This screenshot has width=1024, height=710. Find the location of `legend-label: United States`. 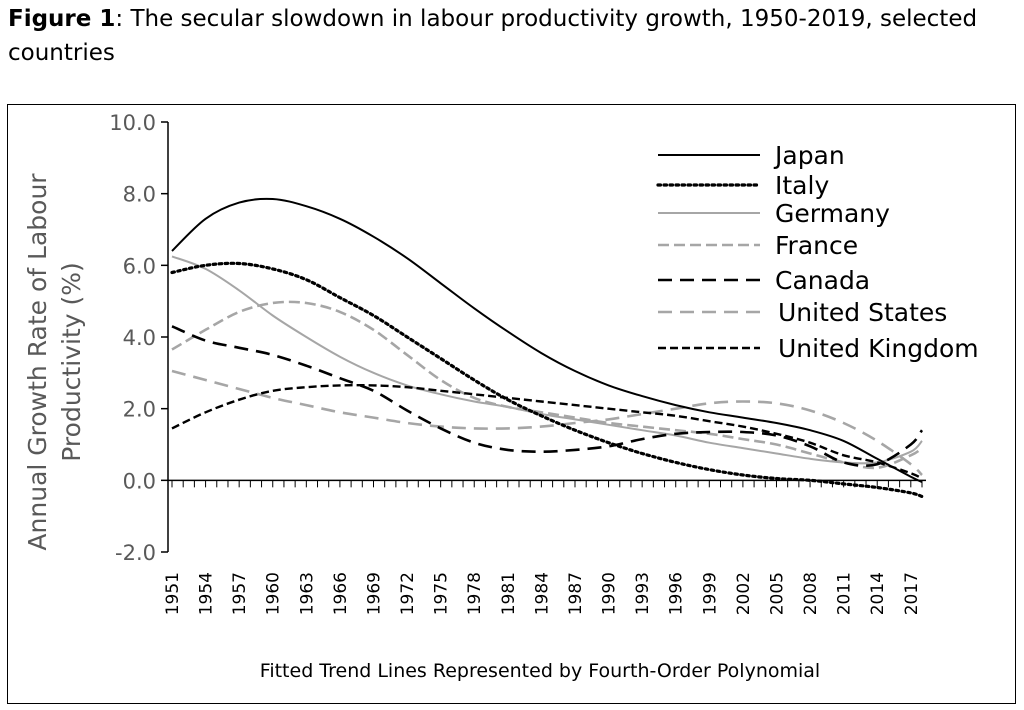

legend-label: United States is located at coordinates (862, 312).